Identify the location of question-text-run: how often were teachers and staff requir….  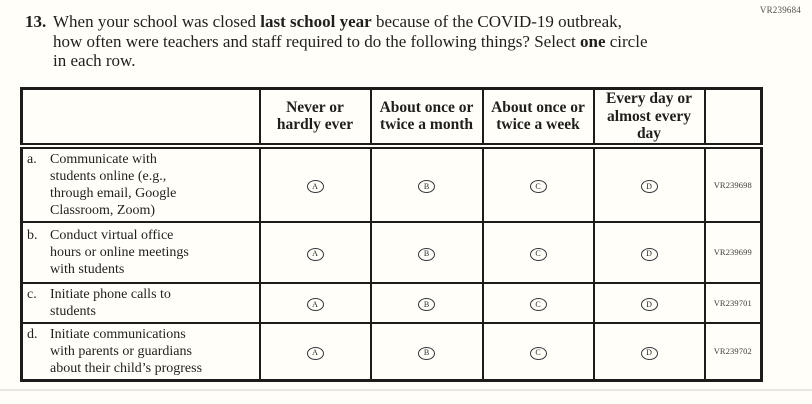
(316, 41).